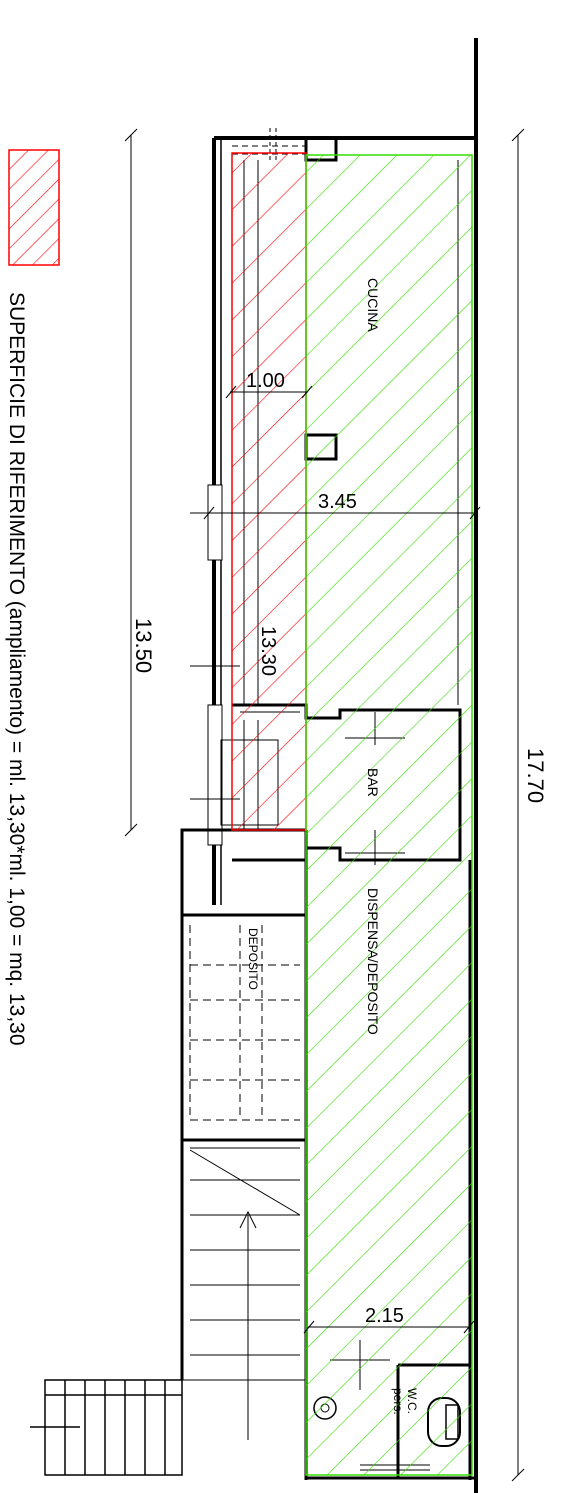 This screenshot has width=579, height=1493. Describe the element at coordinates (268, 651) in the screenshot. I see `dimension-hatched-length: 13.30` at that location.